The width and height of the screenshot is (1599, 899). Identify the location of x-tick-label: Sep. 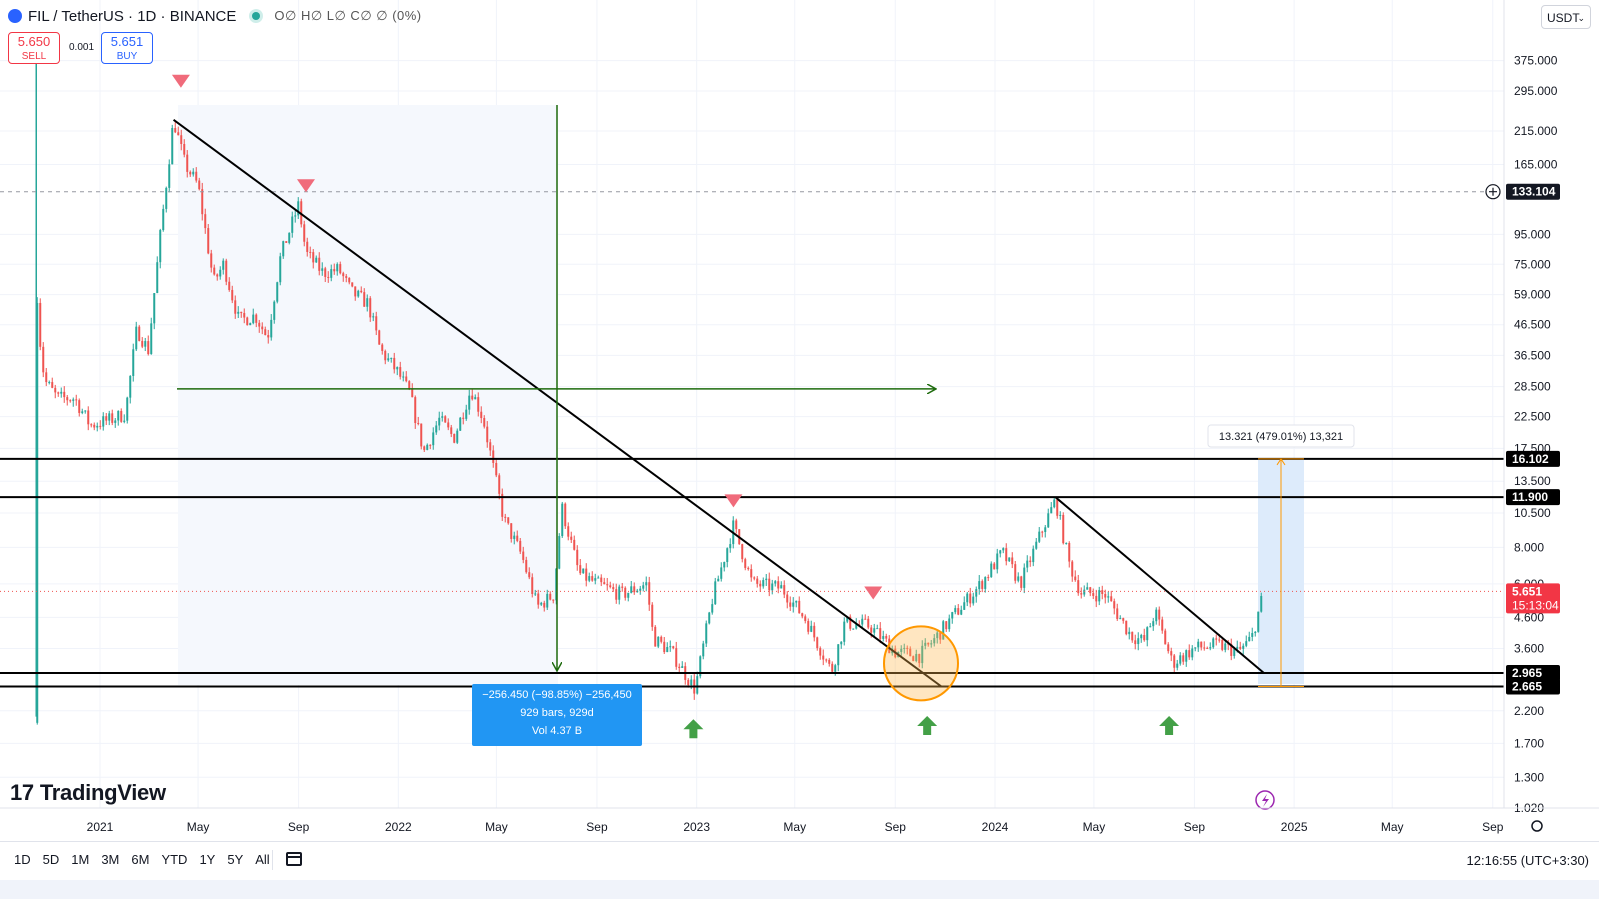
(1195, 827).